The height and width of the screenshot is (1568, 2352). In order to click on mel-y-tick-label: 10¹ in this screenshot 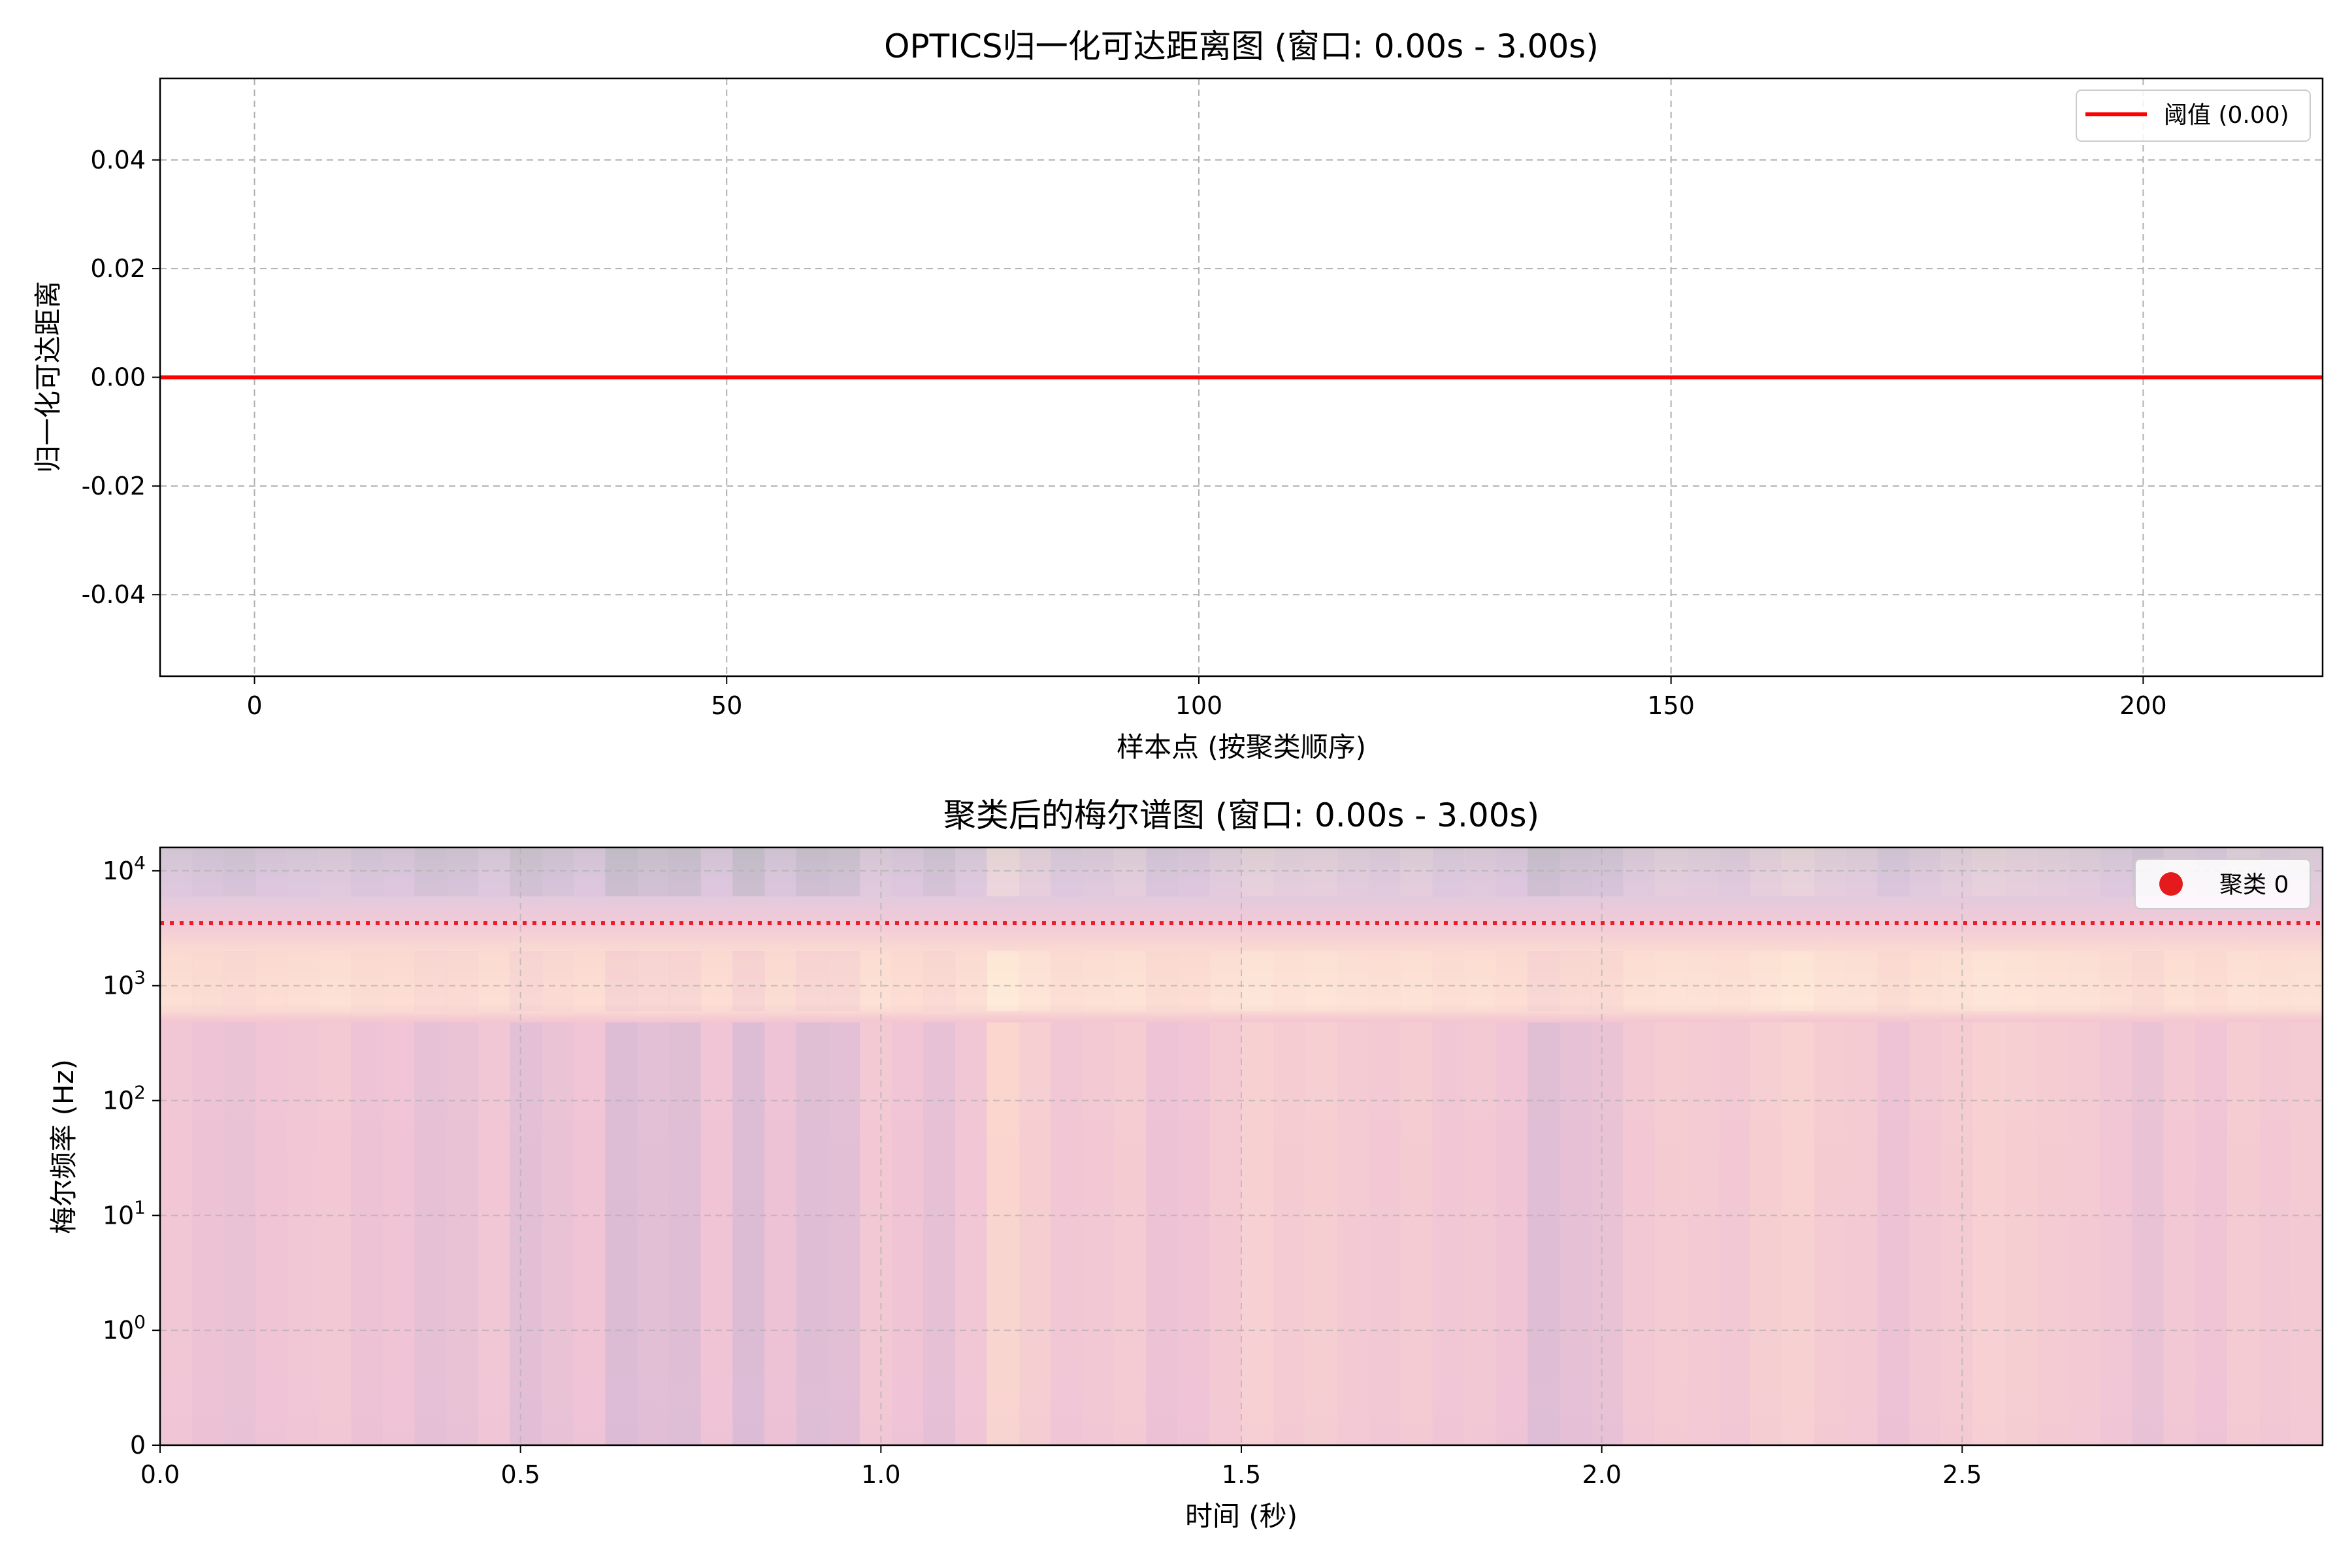, I will do `click(124, 1213)`.